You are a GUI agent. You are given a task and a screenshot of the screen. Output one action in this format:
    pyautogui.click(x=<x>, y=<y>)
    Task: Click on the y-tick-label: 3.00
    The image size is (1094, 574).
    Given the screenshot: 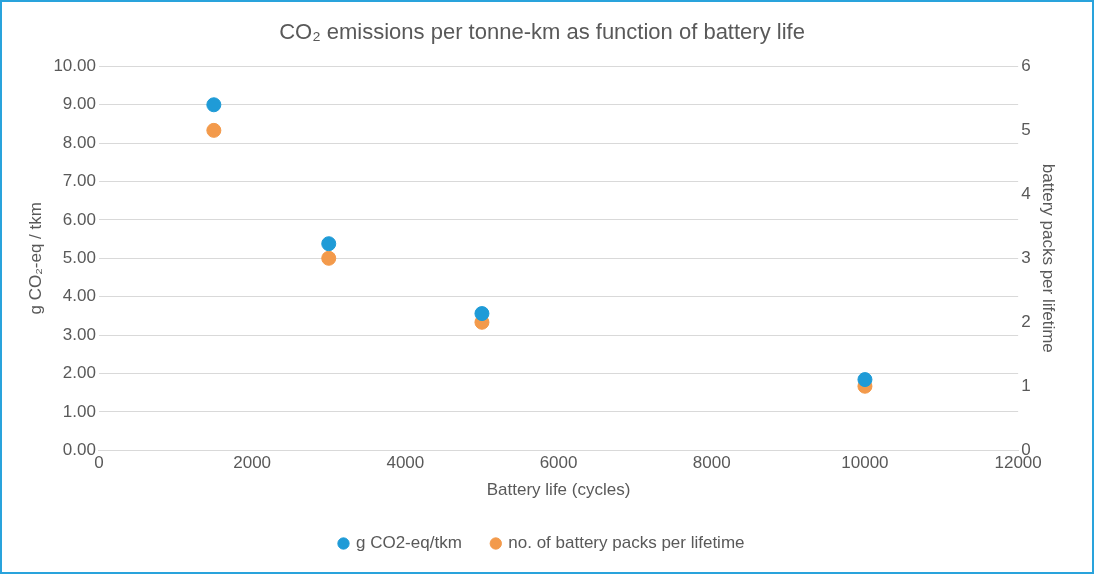 What is the action you would take?
    pyautogui.click(x=79, y=334)
    